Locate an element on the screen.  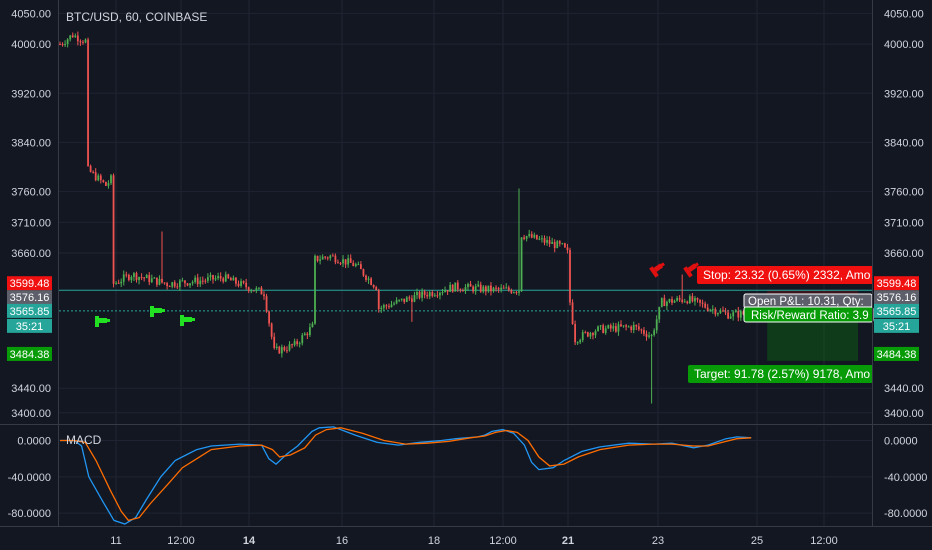
right-price-tick-8: 3400.00 is located at coordinates (904, 414).